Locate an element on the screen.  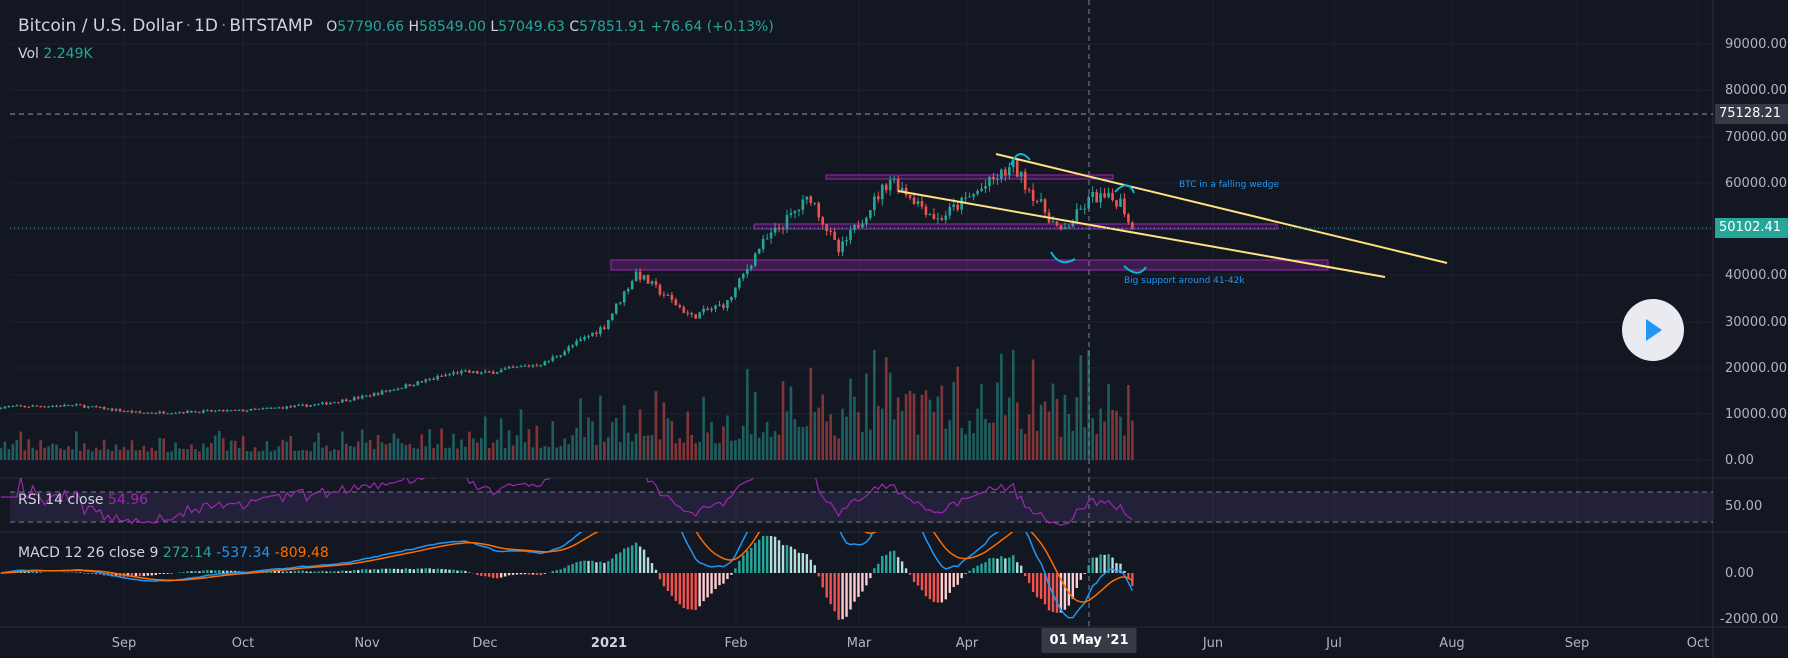
annotation-support: Big support around 41-42k is located at coordinates (1184, 281).